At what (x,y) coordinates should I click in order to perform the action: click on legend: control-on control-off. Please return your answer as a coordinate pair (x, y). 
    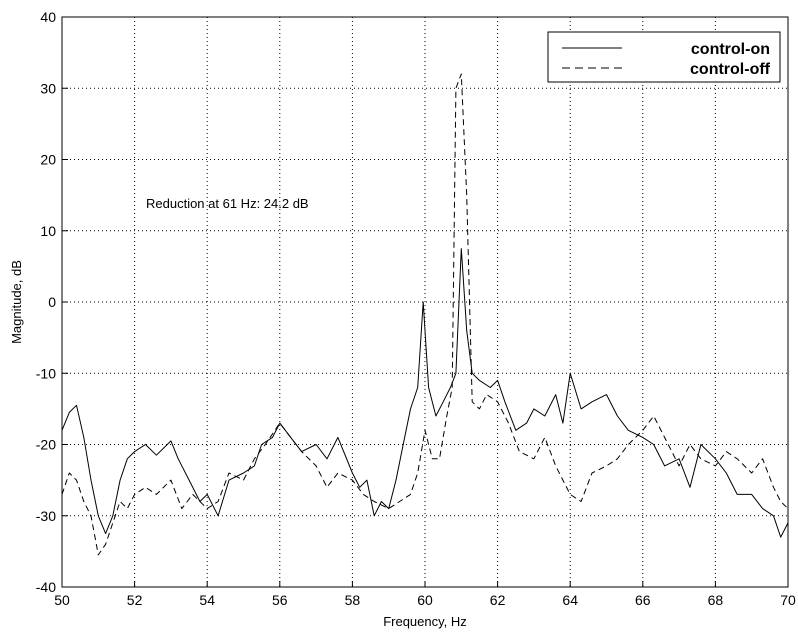
    Looking at the image, I should click on (664, 57).